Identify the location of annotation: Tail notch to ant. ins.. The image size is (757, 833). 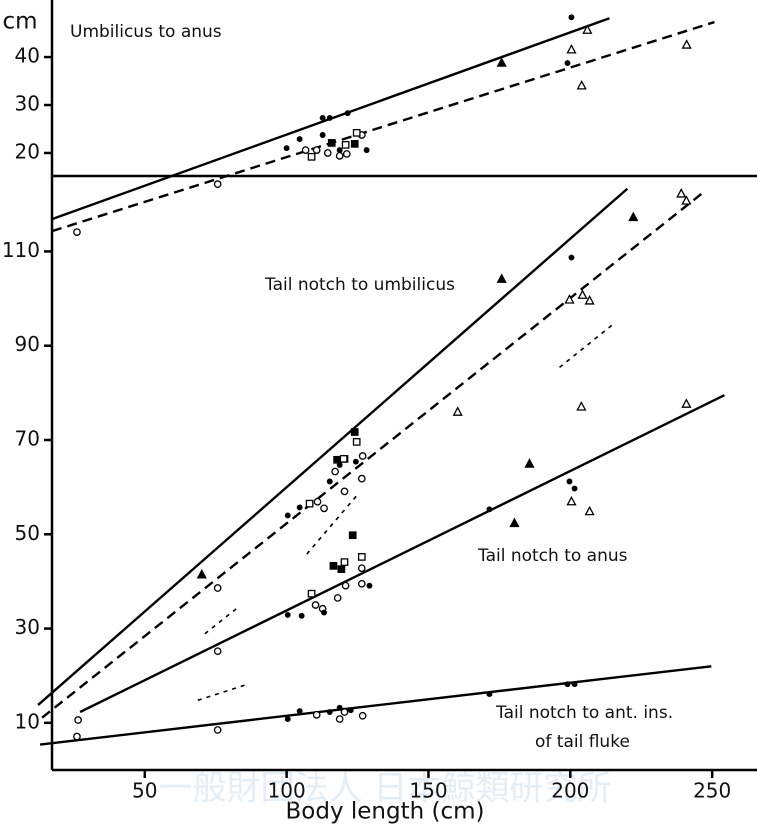
(584, 713).